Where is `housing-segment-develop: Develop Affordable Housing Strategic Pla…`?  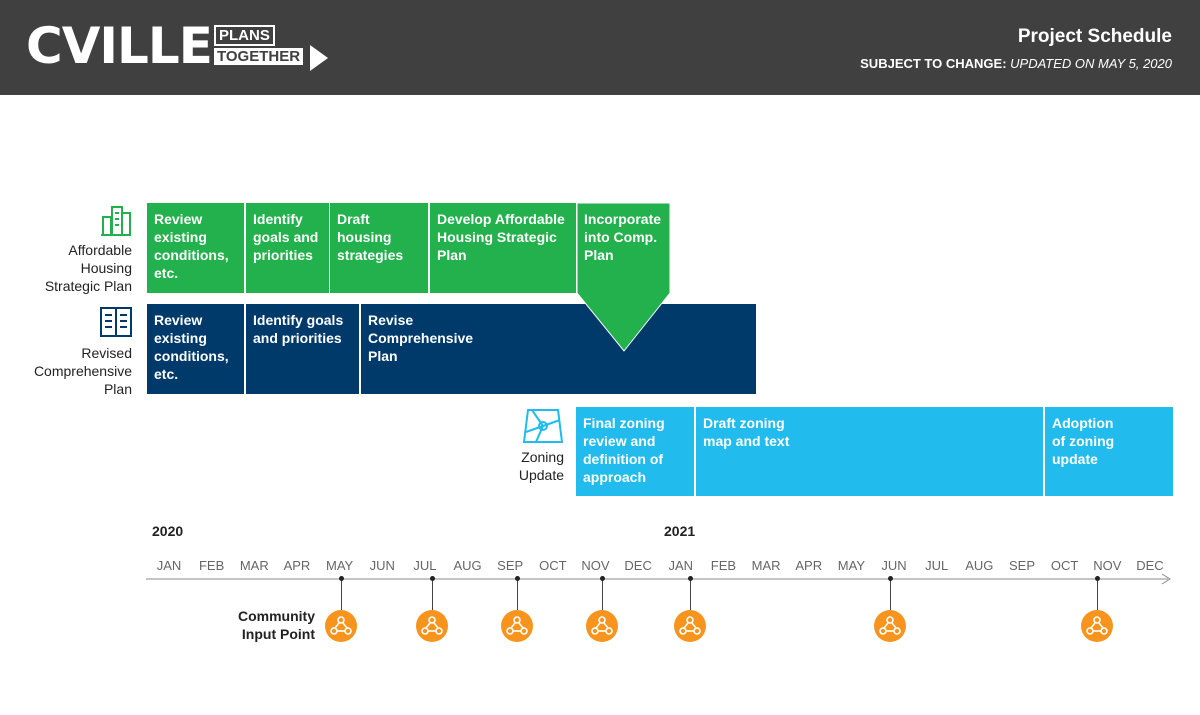
housing-segment-develop: Develop Affordable Housing Strategic Pla… is located at coordinates (503, 248).